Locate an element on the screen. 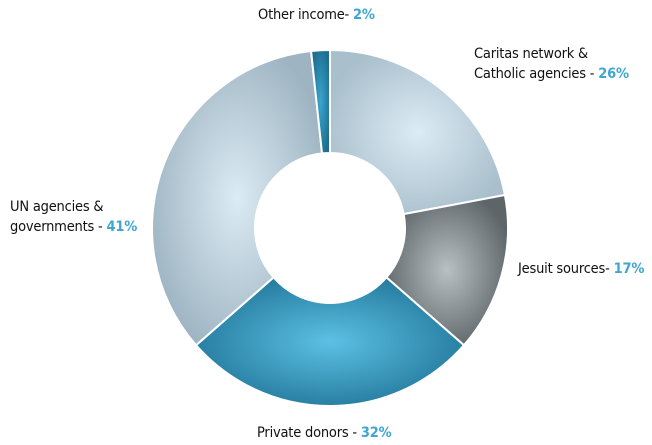  slice-caritas is located at coordinates (418, 132).